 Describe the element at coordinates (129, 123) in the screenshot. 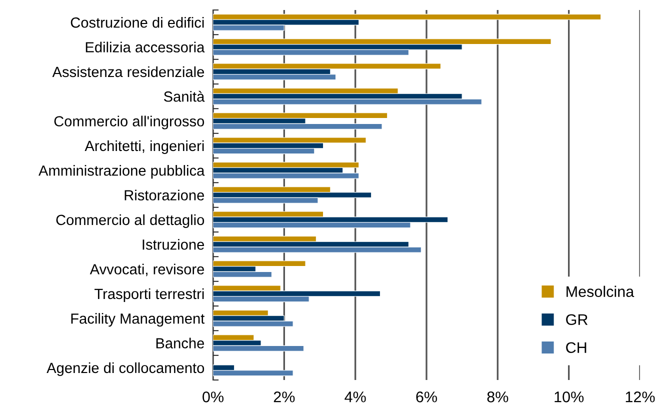

I see `y-tick-label: Commercio all'ingrosso` at that location.